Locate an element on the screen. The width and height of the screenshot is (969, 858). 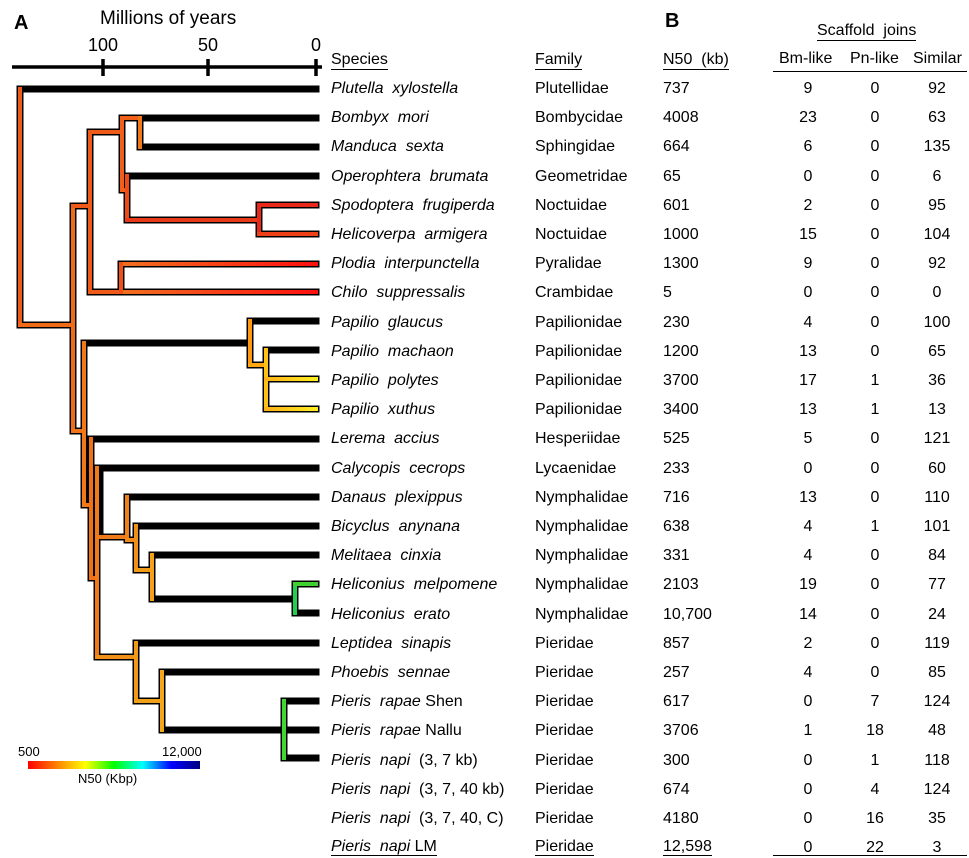
species-name: Pieris napi LM is located at coordinates (384, 847).